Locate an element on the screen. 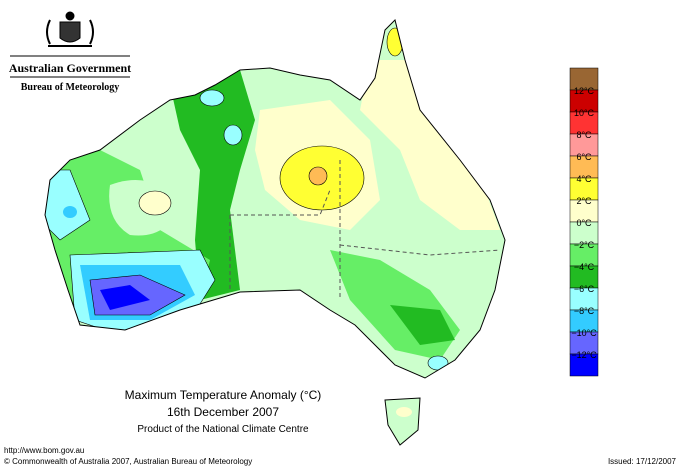  crest is located at coordinates (70, 29).